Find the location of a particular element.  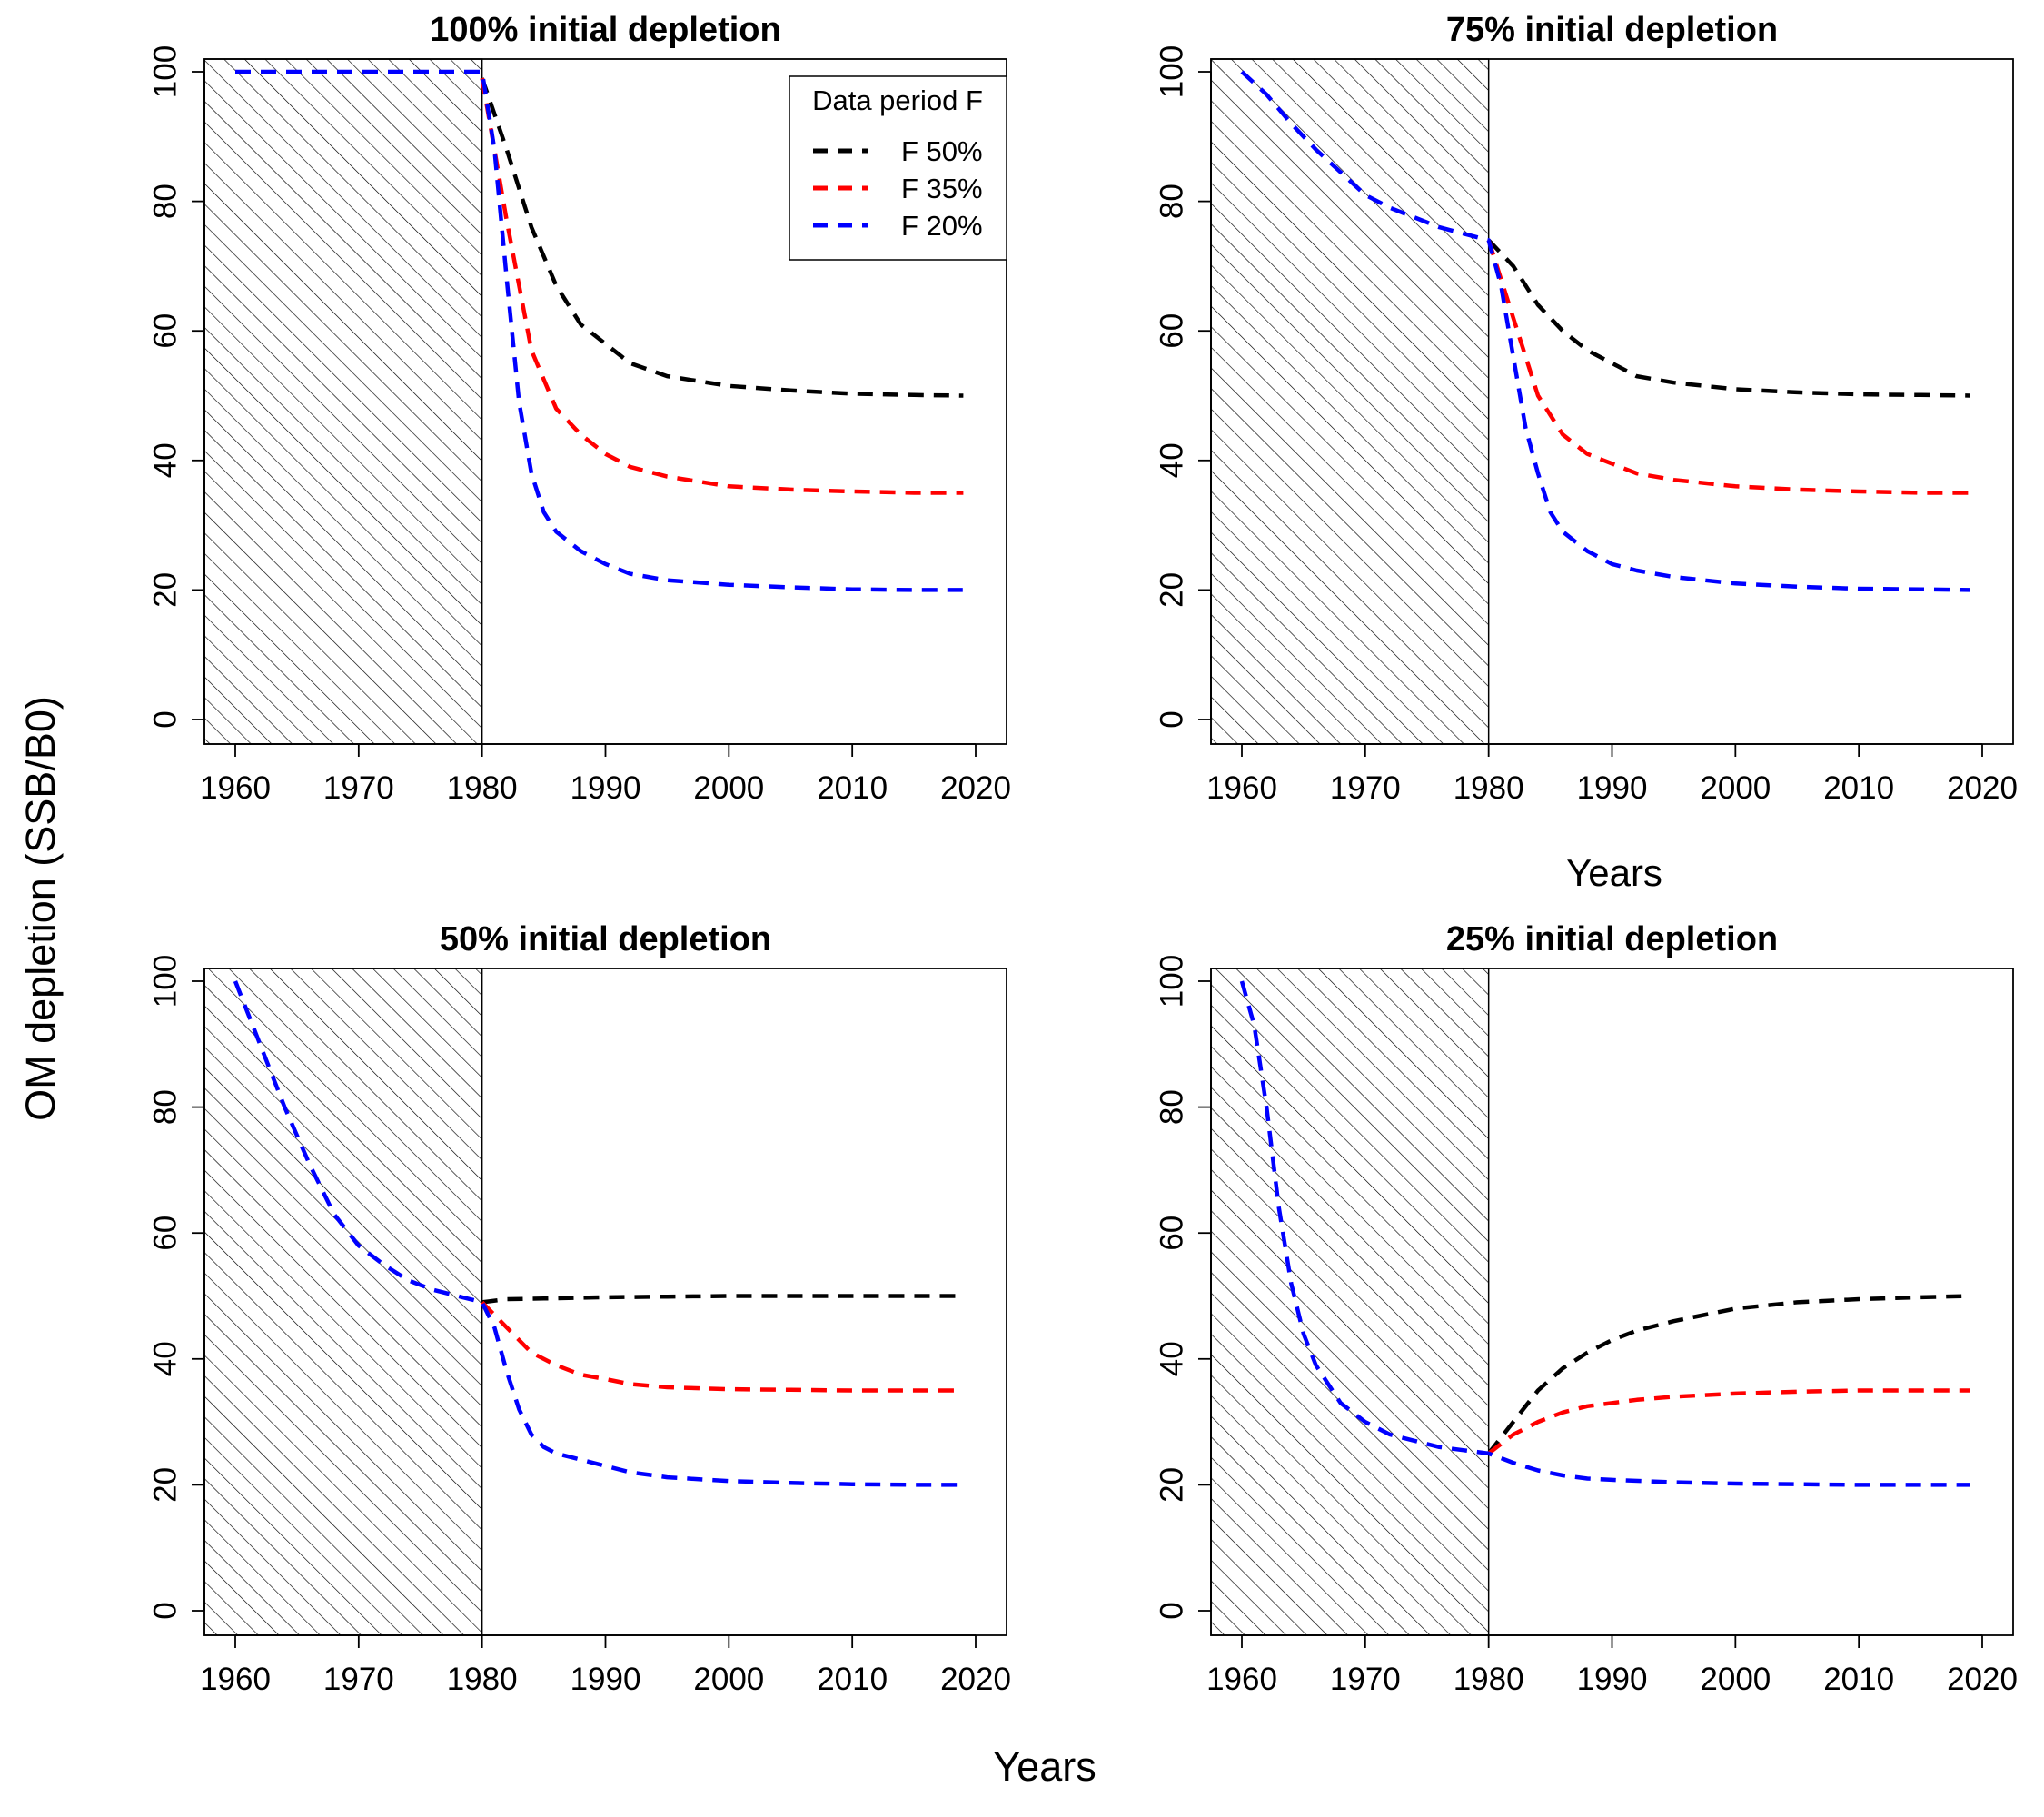

panel-75-y-tick-label: 60 is located at coordinates (1173, 331).